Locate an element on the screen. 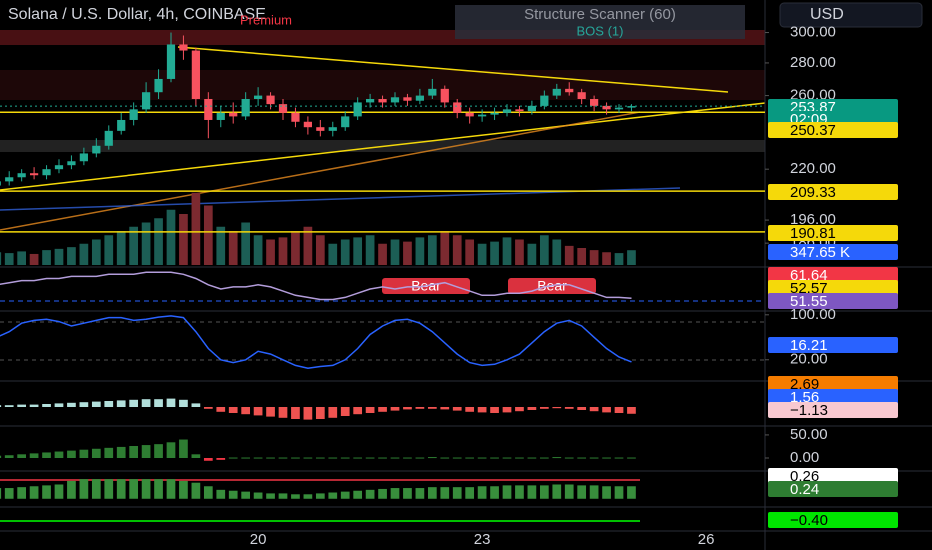 The height and width of the screenshot is (550, 932). y-tick-label: 196.00 is located at coordinates (813, 219).